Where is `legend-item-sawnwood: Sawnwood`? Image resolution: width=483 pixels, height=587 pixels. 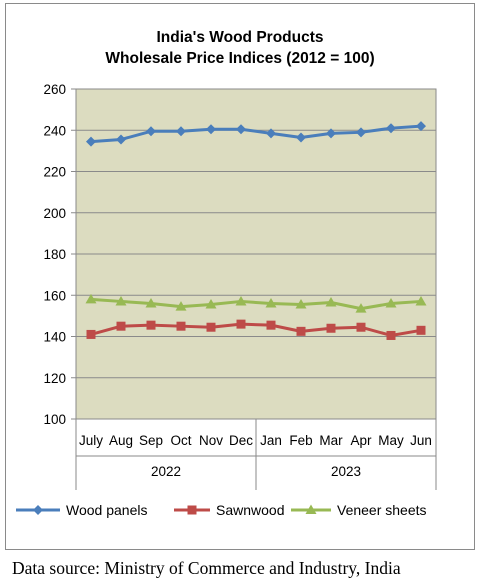
legend-item-sawnwood: Sawnwood is located at coordinates (229, 510).